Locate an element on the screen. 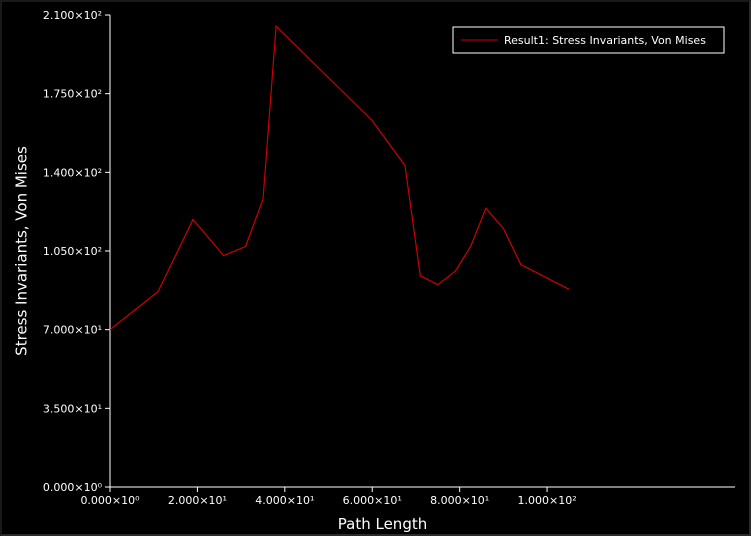 This screenshot has height=536, width=751. x-tick-label: 0.000×10⁰ is located at coordinates (110, 500).